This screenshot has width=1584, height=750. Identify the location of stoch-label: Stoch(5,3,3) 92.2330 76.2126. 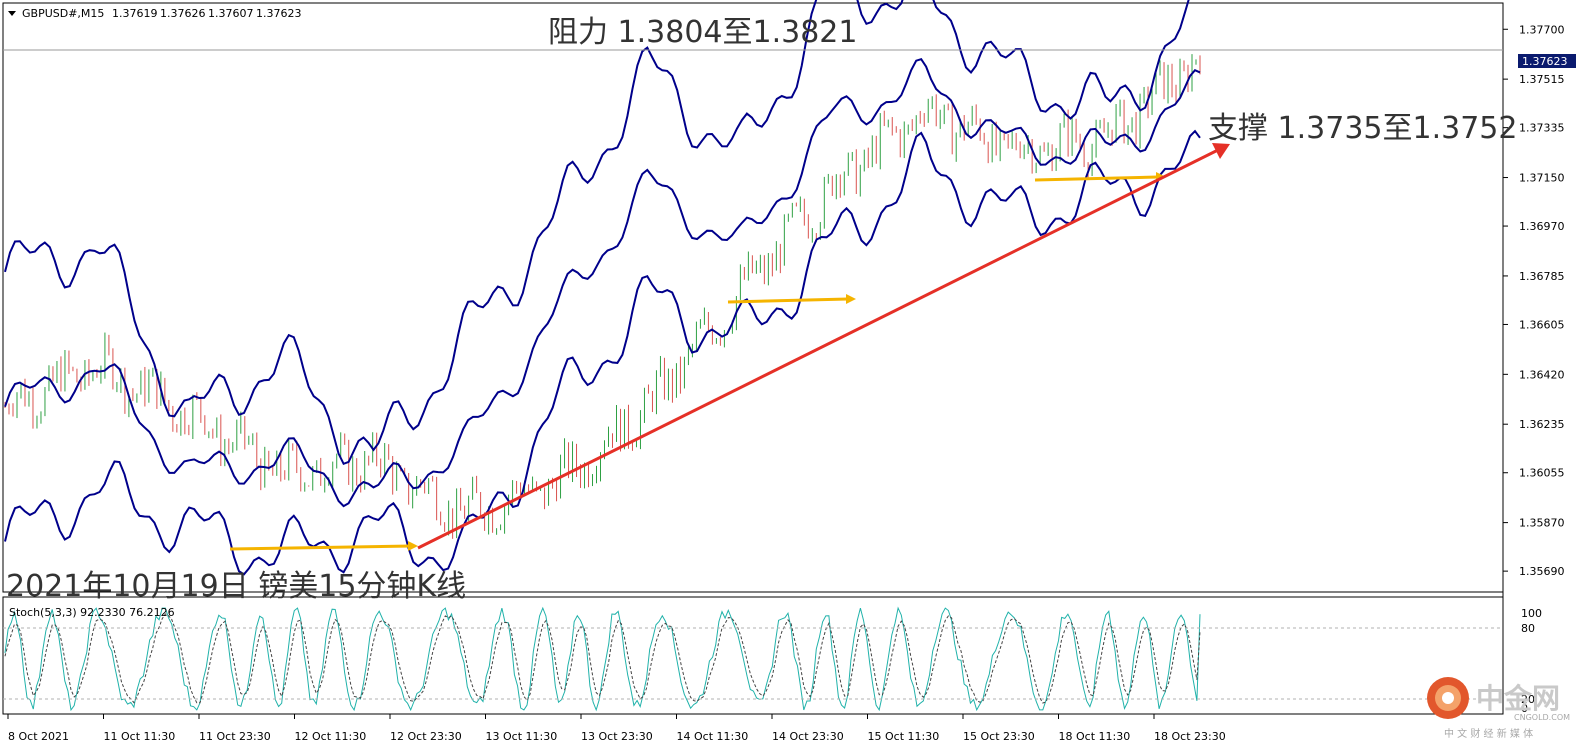
(92, 612).